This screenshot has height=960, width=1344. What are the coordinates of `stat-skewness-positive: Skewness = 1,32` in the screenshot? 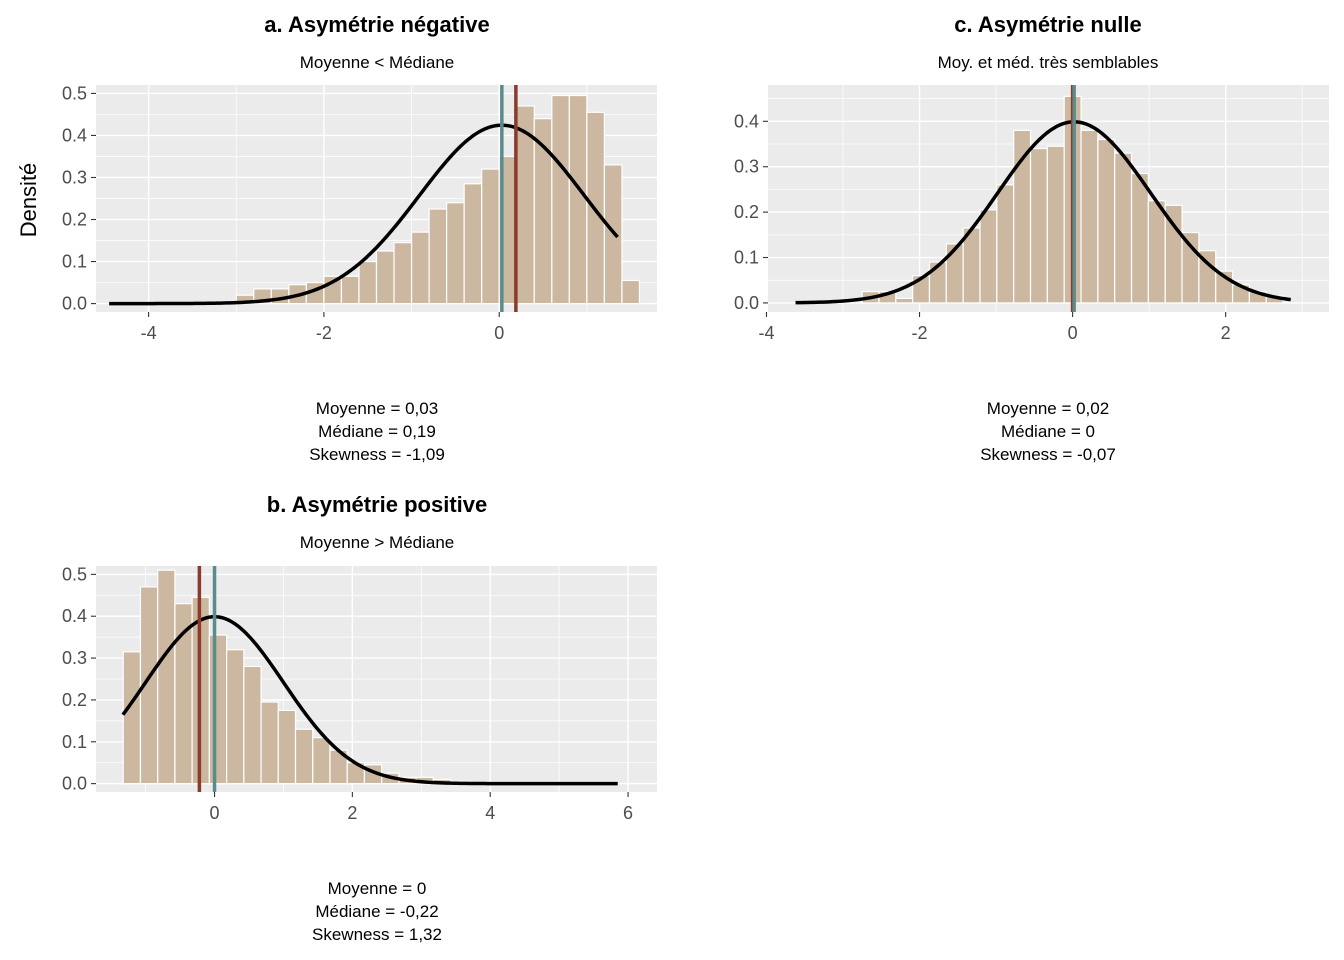 It's located at (377, 934).